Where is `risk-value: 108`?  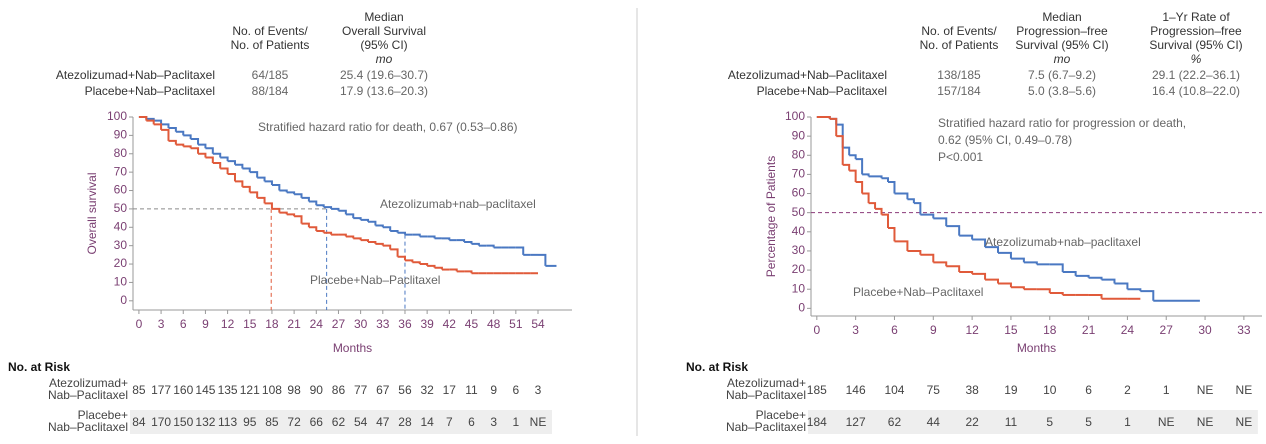
risk-value: 108 is located at coordinates (272, 390).